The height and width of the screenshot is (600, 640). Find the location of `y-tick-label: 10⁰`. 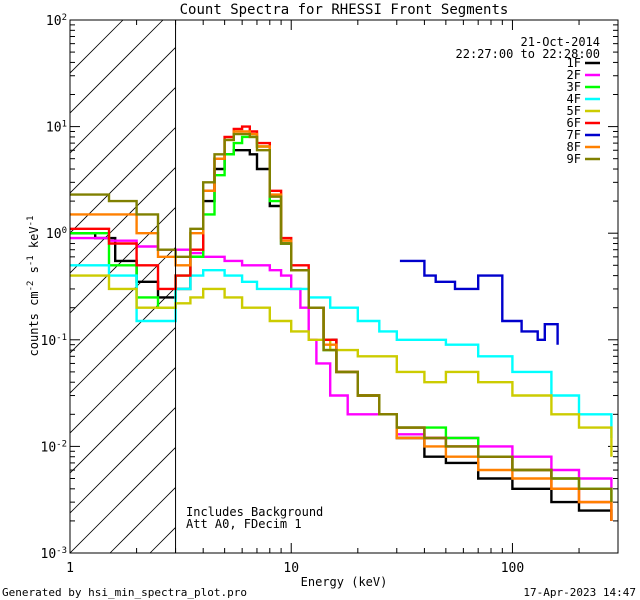

y-tick-label: 10⁰ is located at coordinates (56, 234).